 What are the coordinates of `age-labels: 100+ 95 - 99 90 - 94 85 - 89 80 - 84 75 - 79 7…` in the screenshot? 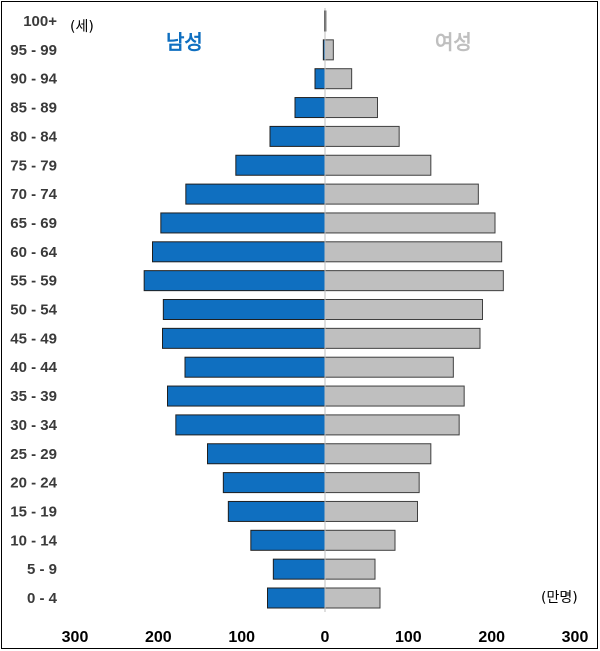 It's located at (33, 310).